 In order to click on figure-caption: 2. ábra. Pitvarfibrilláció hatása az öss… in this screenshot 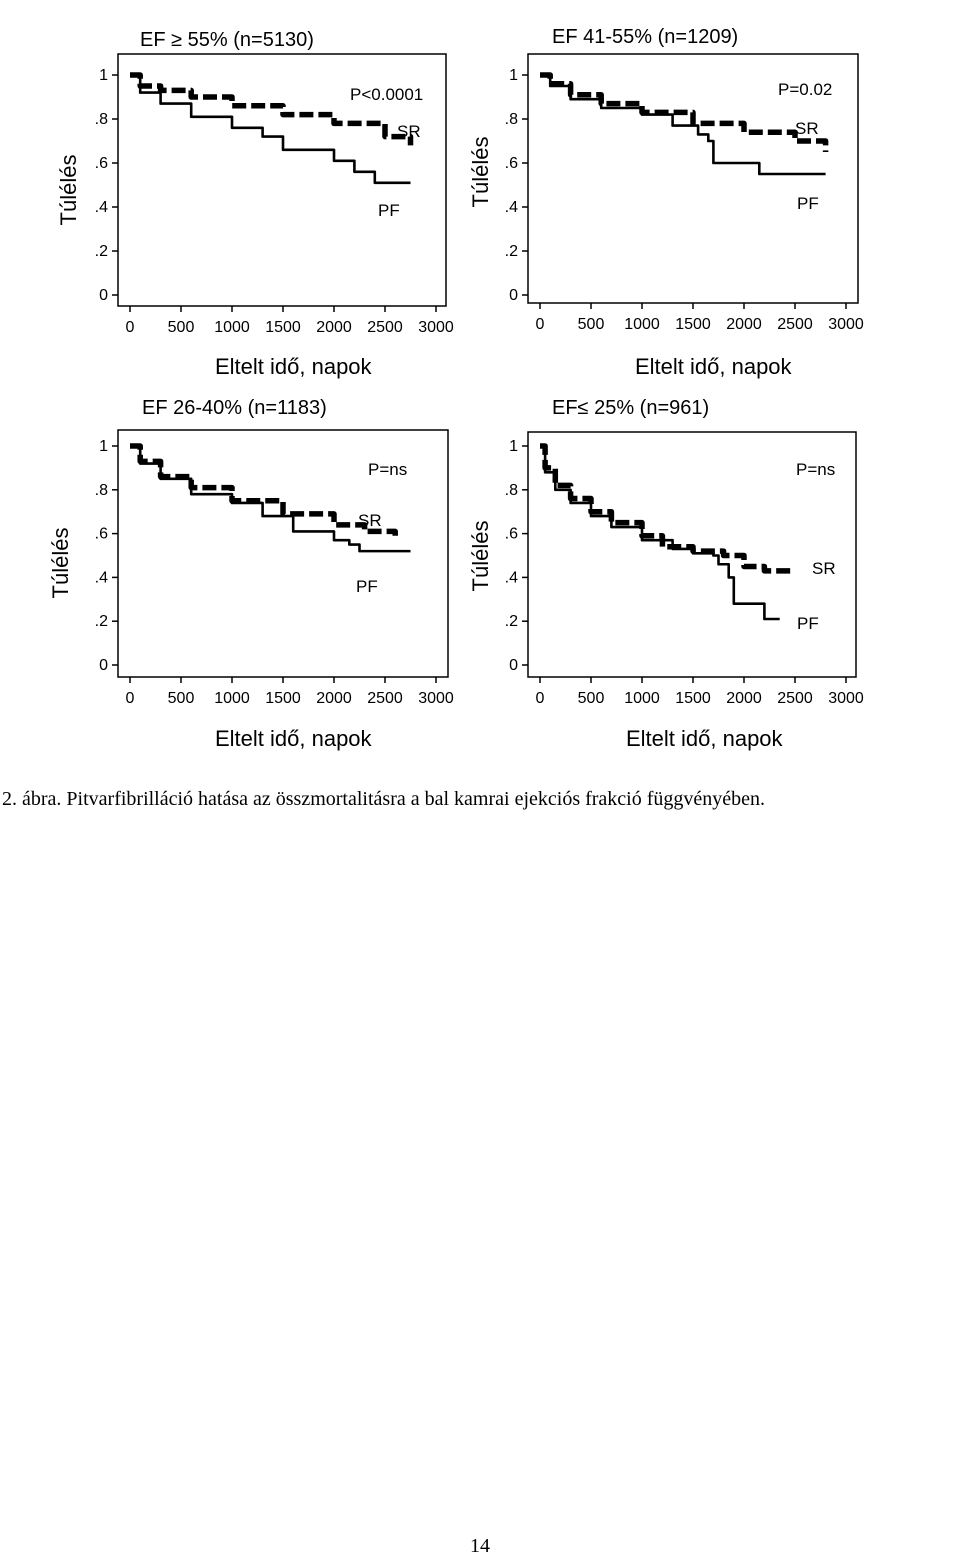, I will do `click(384, 799)`.